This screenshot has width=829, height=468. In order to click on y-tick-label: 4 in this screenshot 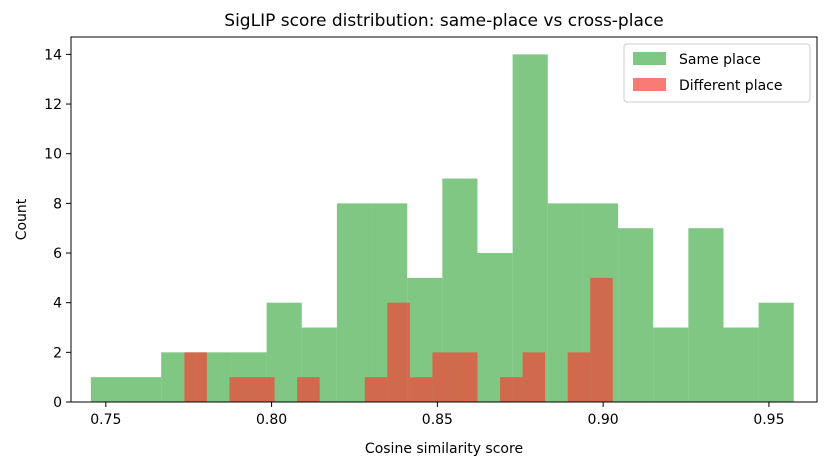, I will do `click(57, 304)`.